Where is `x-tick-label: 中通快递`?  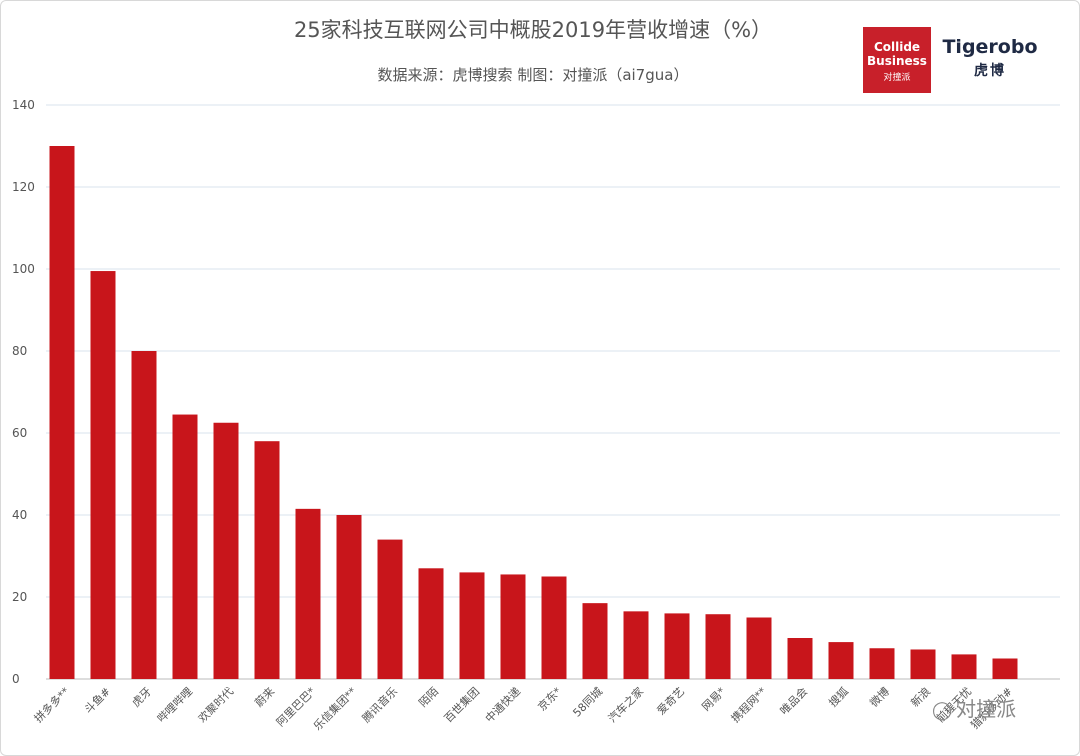
x-tick-label: 中通快递 is located at coordinates (502, 704).